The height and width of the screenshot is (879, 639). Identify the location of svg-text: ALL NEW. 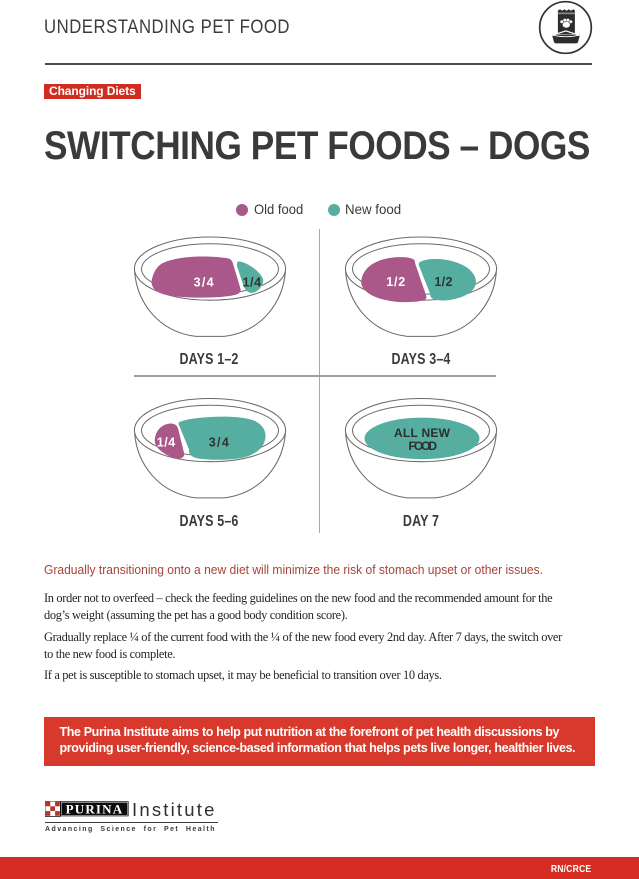
(422, 433).